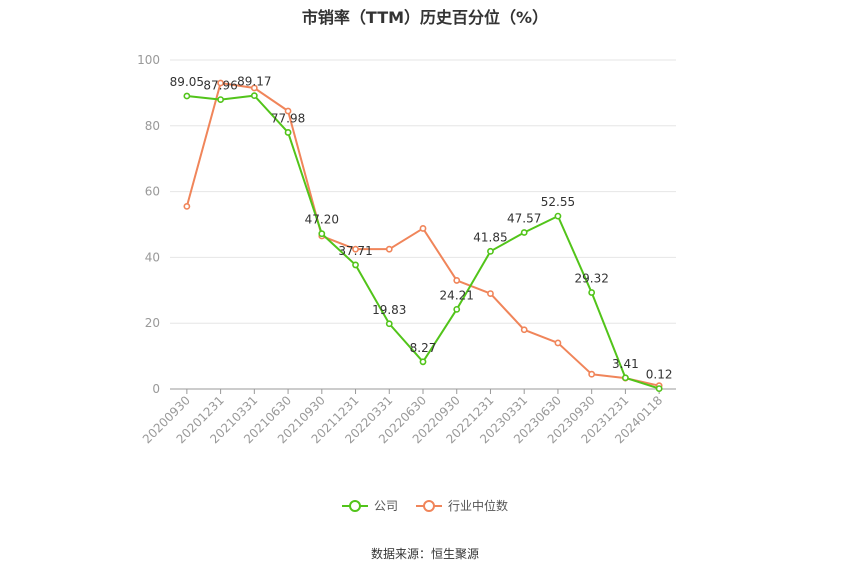 The height and width of the screenshot is (574, 850). What do you see at coordinates (457, 295) in the screenshot?
I see `data-label: 24.21` at bounding box center [457, 295].